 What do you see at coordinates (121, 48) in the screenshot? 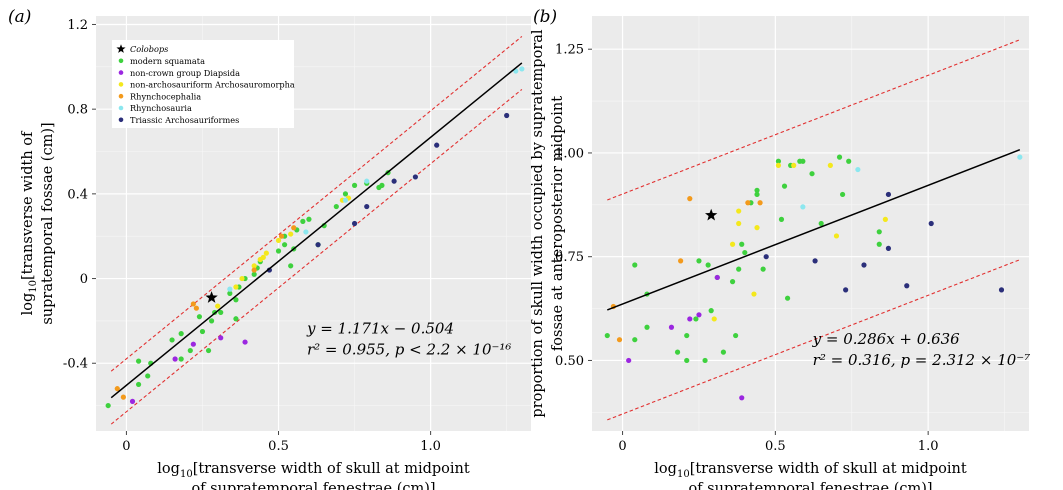
I see `legend-star-icon` at bounding box center [121, 48].